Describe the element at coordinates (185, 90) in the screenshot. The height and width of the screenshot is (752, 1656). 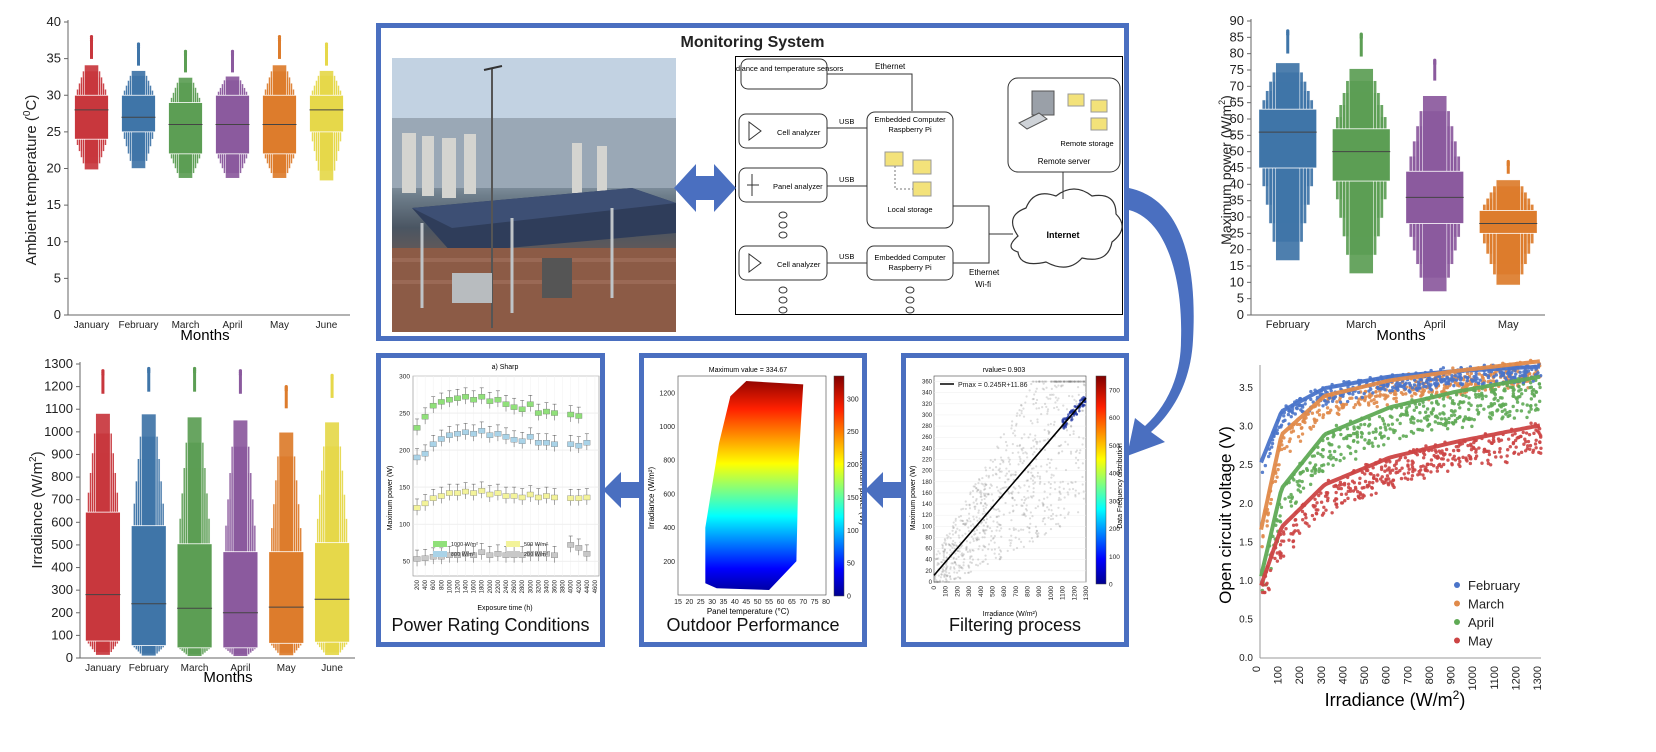
I see `boxen-upper-layer` at that location.